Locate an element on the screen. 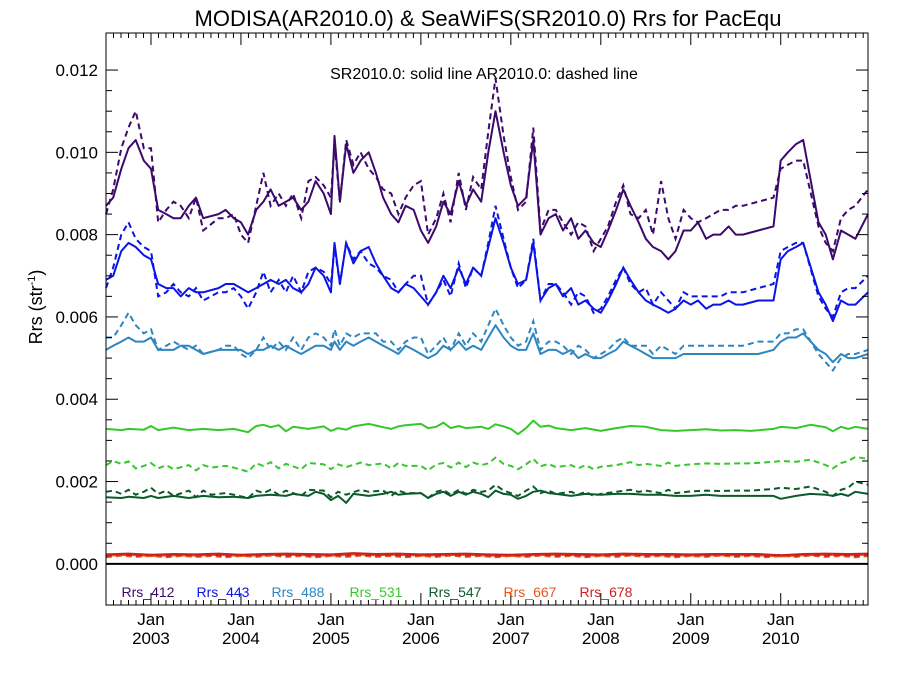 This screenshot has height=680, width=900. legend-item-rrs-678: Rrs_678 is located at coordinates (606, 592).